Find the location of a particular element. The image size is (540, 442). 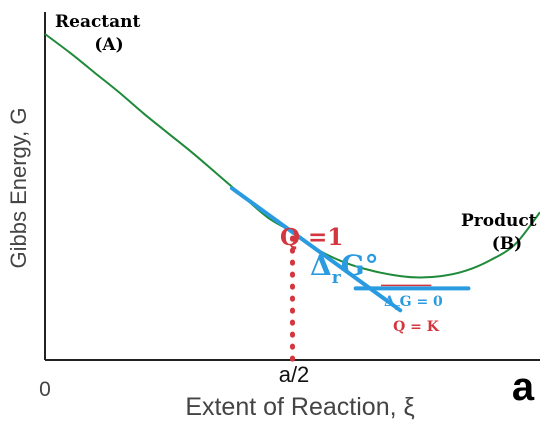

x-tick-label-a-half: a/2 is located at coordinates (294, 374).